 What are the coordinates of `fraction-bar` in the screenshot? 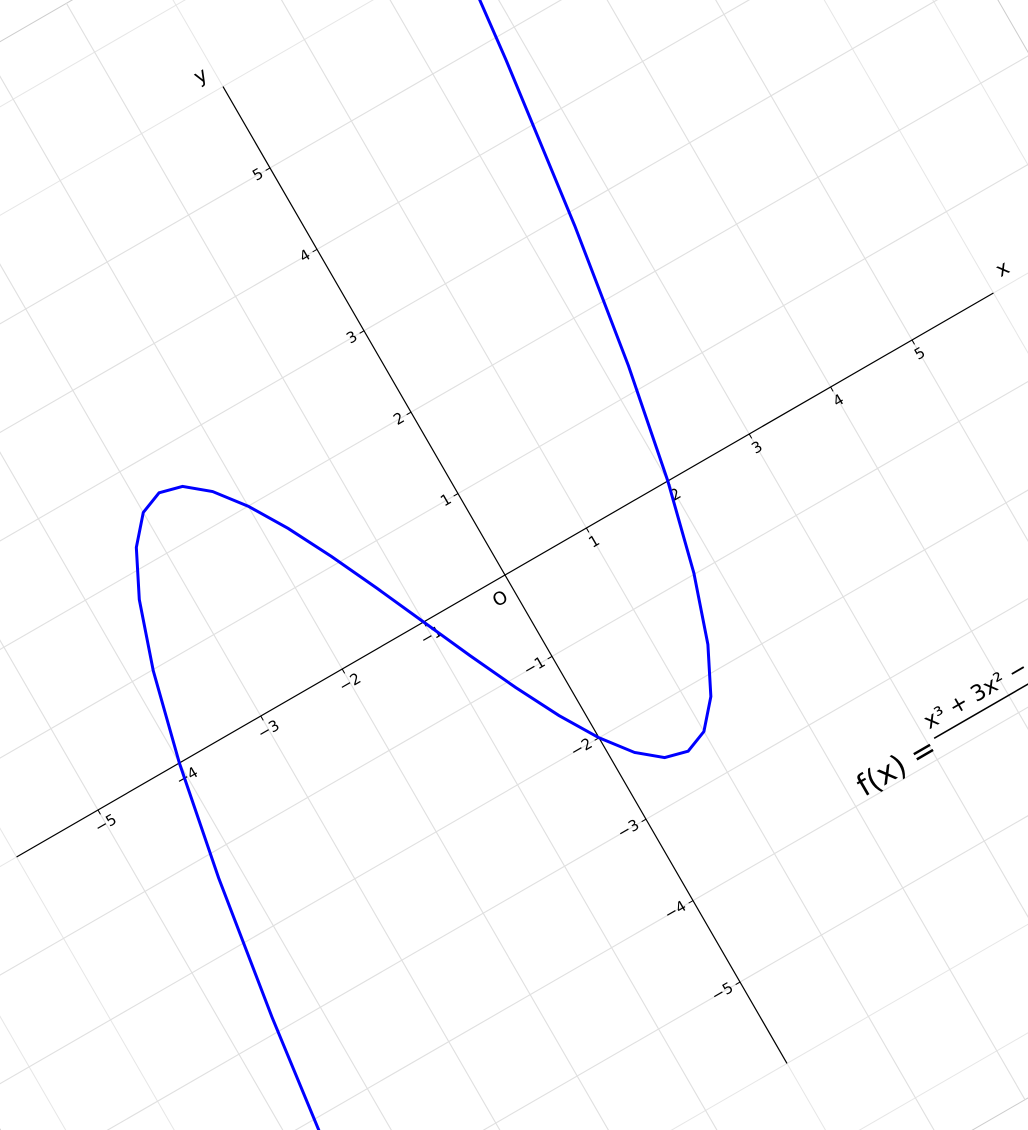 It's located at (980, 685).